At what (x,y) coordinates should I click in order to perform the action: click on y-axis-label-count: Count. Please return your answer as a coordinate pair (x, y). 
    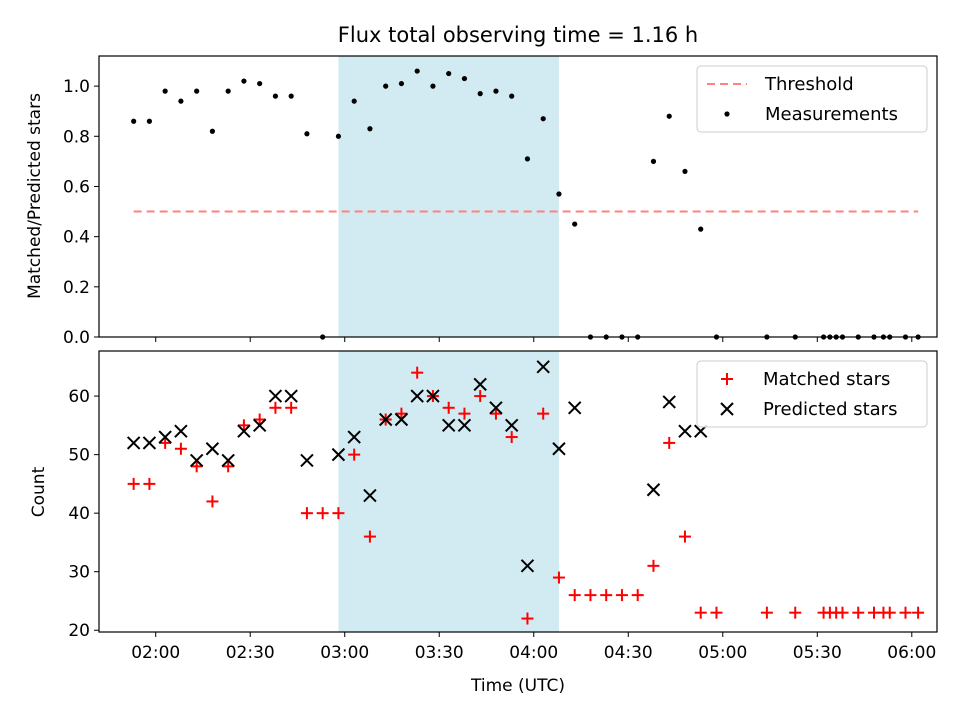
    Looking at the image, I should click on (39, 491).